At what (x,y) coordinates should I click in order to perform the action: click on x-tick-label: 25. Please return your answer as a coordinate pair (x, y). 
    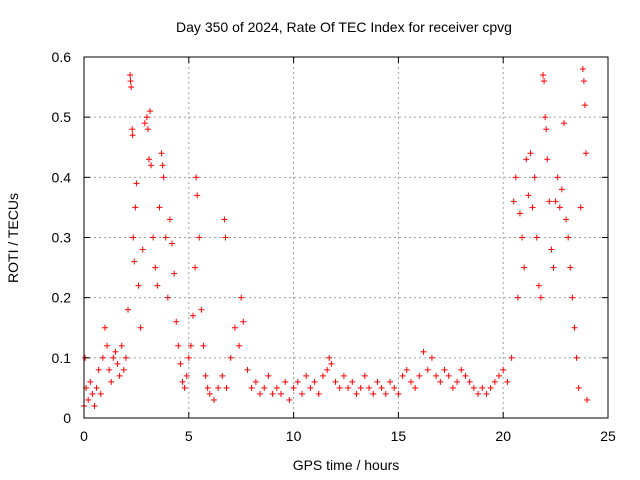
    Looking at the image, I should click on (608, 436).